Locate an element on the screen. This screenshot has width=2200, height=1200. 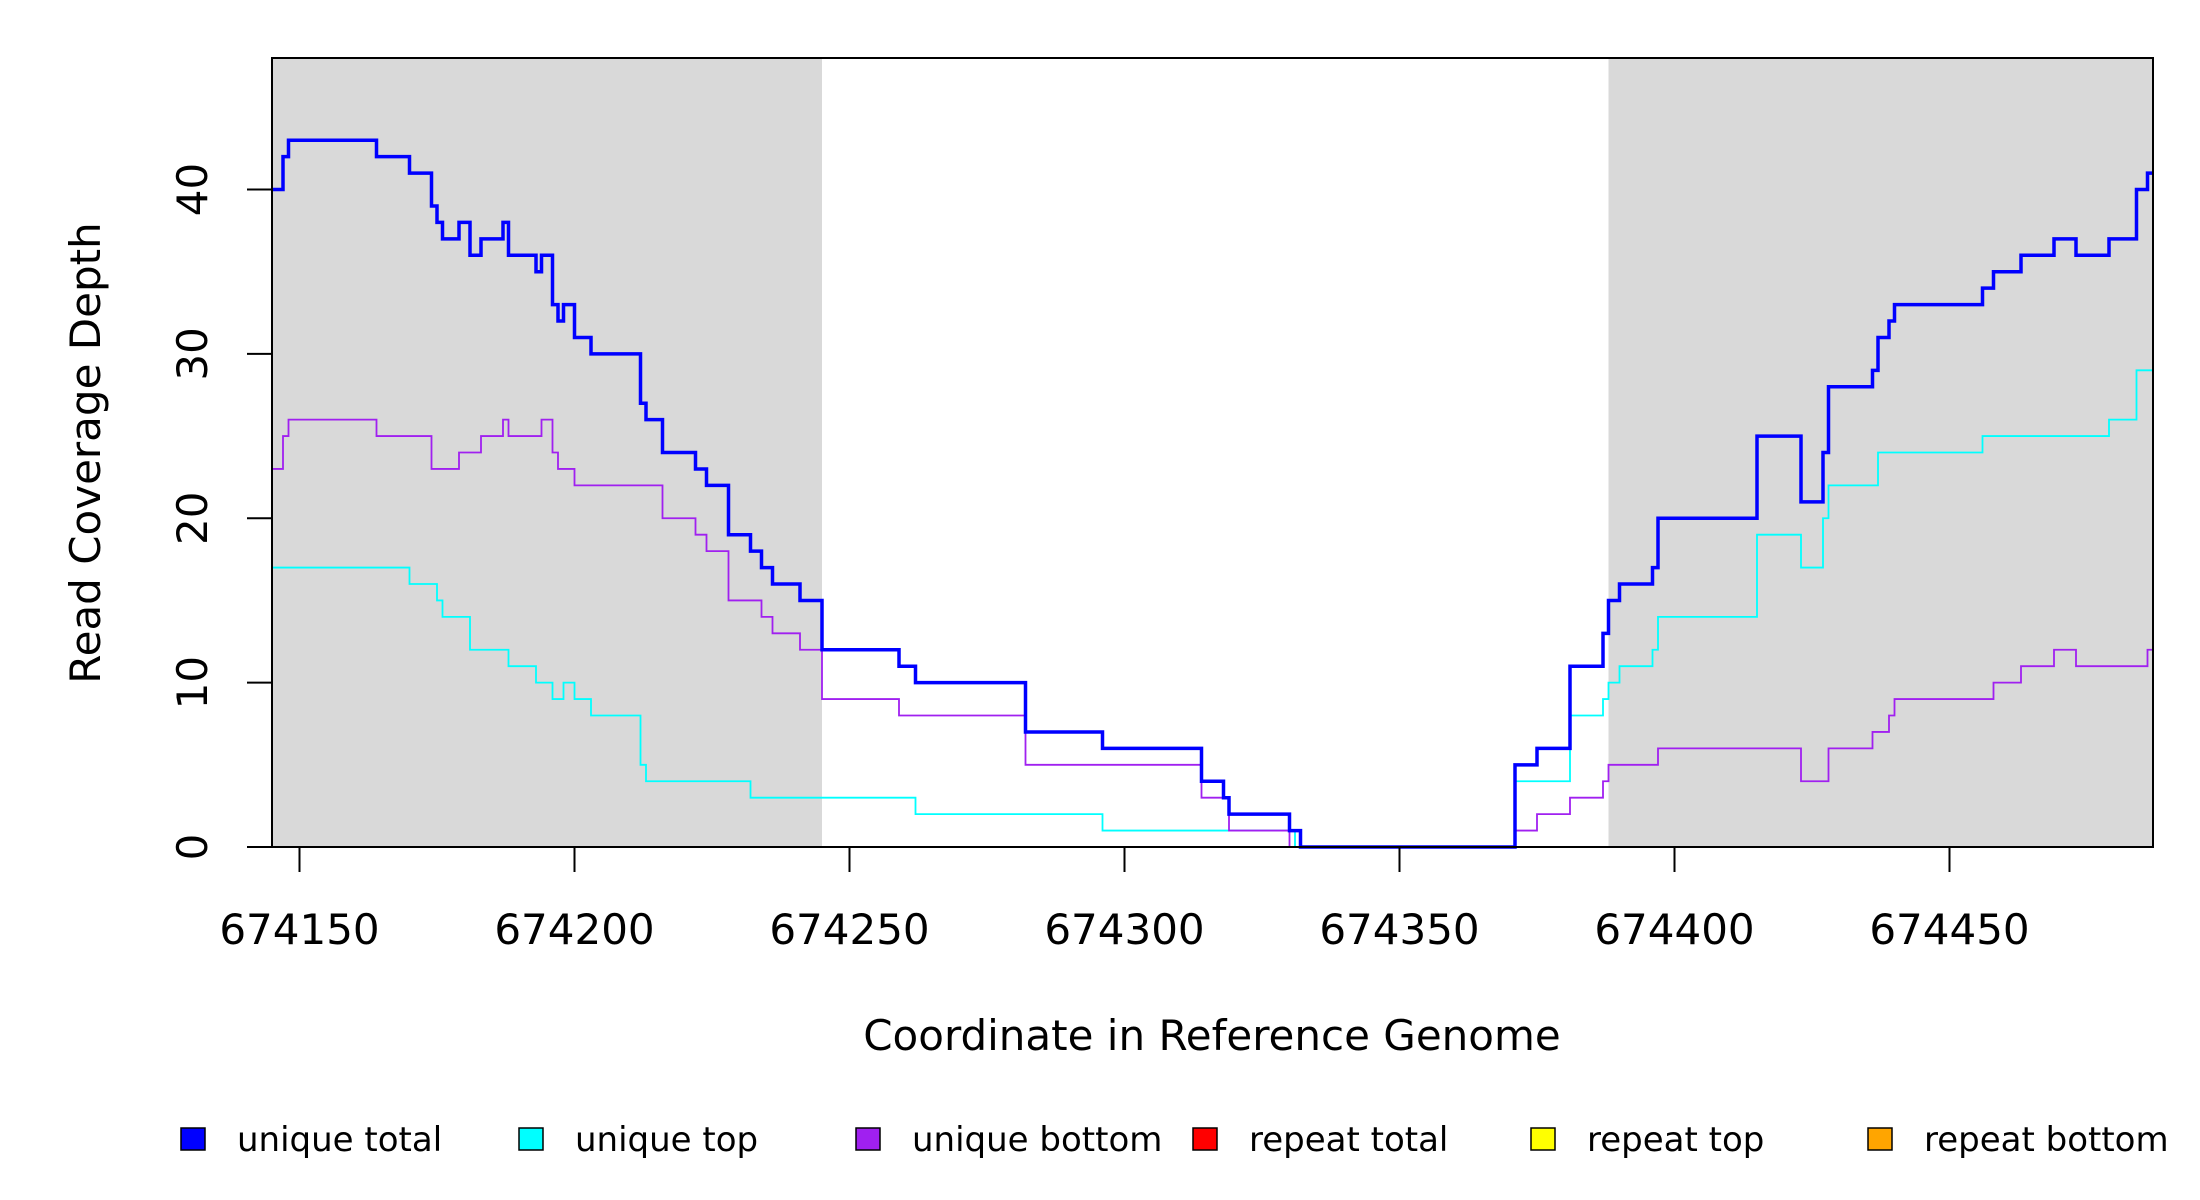
legend-item-repeat-bottom: repeat bottom is located at coordinates (2018, 1140).